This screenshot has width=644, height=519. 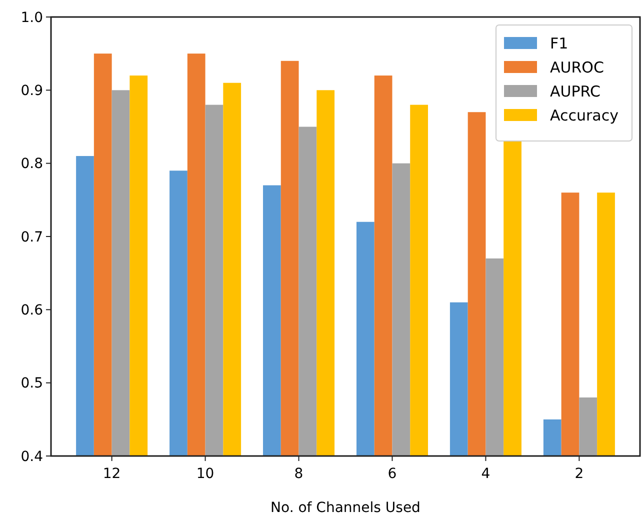 I want to click on legend-label: F1, so click(x=559, y=43).